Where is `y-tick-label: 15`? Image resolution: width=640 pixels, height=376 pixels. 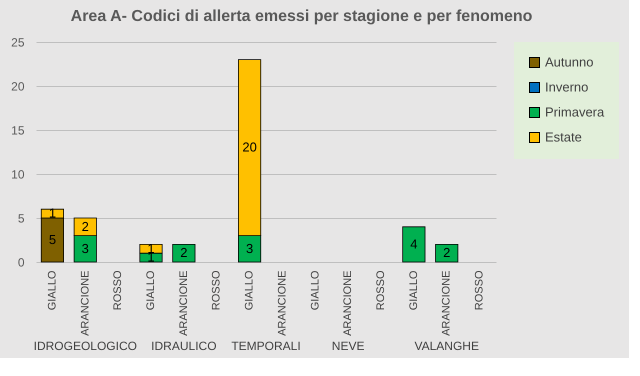
y-tick-label: 15 is located at coordinates (18, 131).